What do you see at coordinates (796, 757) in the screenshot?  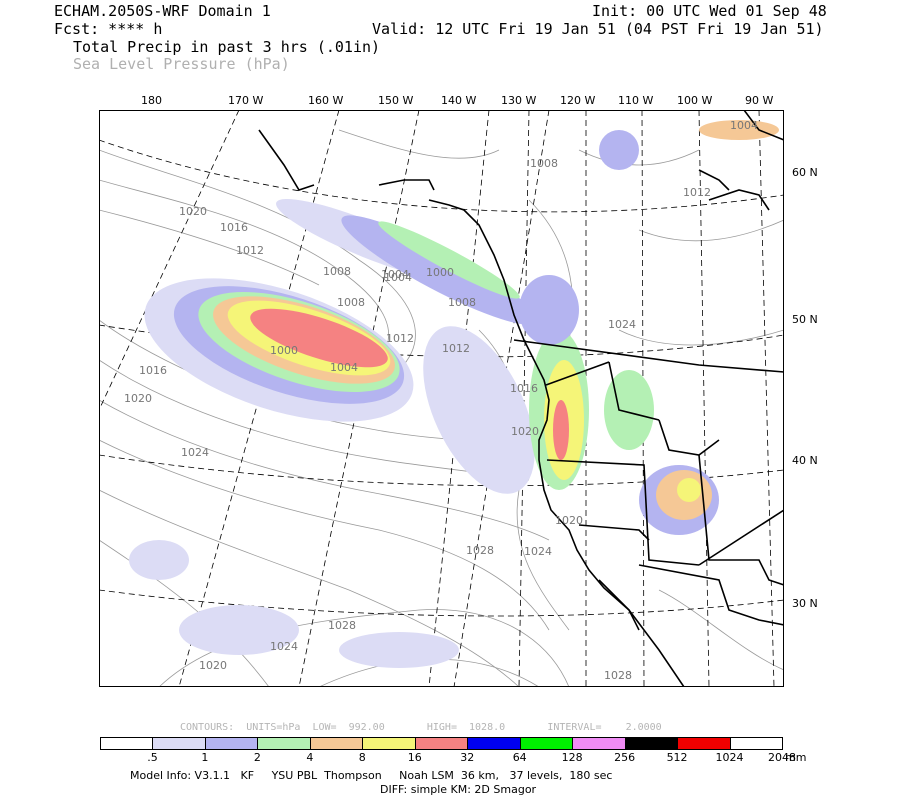 I see `legend-unit: mm` at bounding box center [796, 757].